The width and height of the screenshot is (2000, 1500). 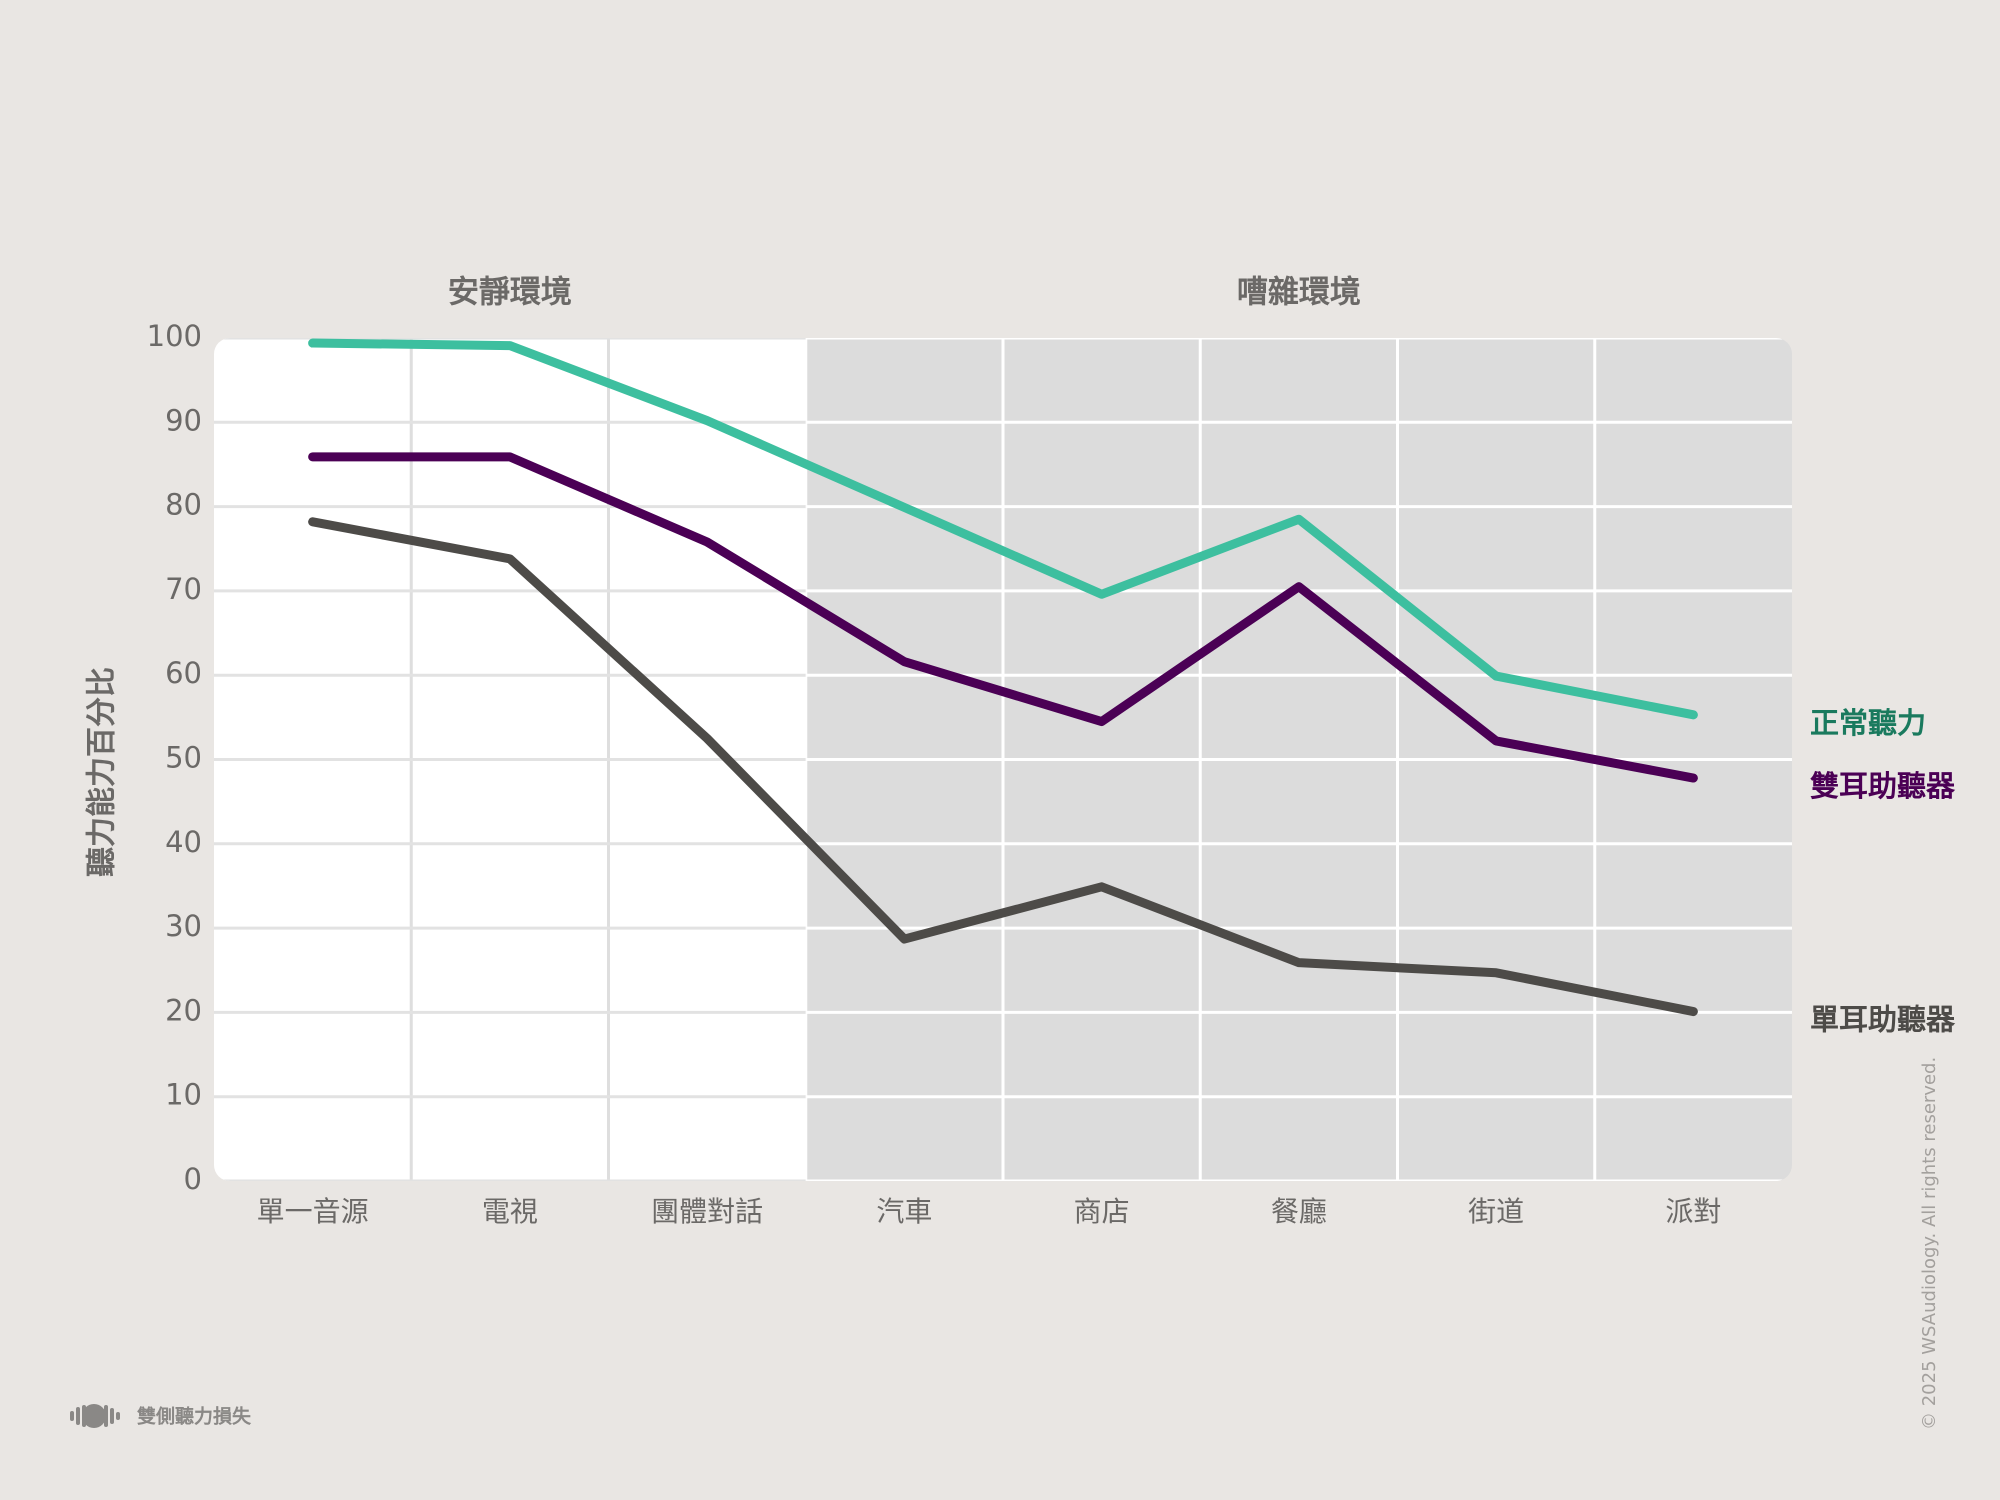 I want to click on y-tick-label: 10, so click(x=183, y=1095).